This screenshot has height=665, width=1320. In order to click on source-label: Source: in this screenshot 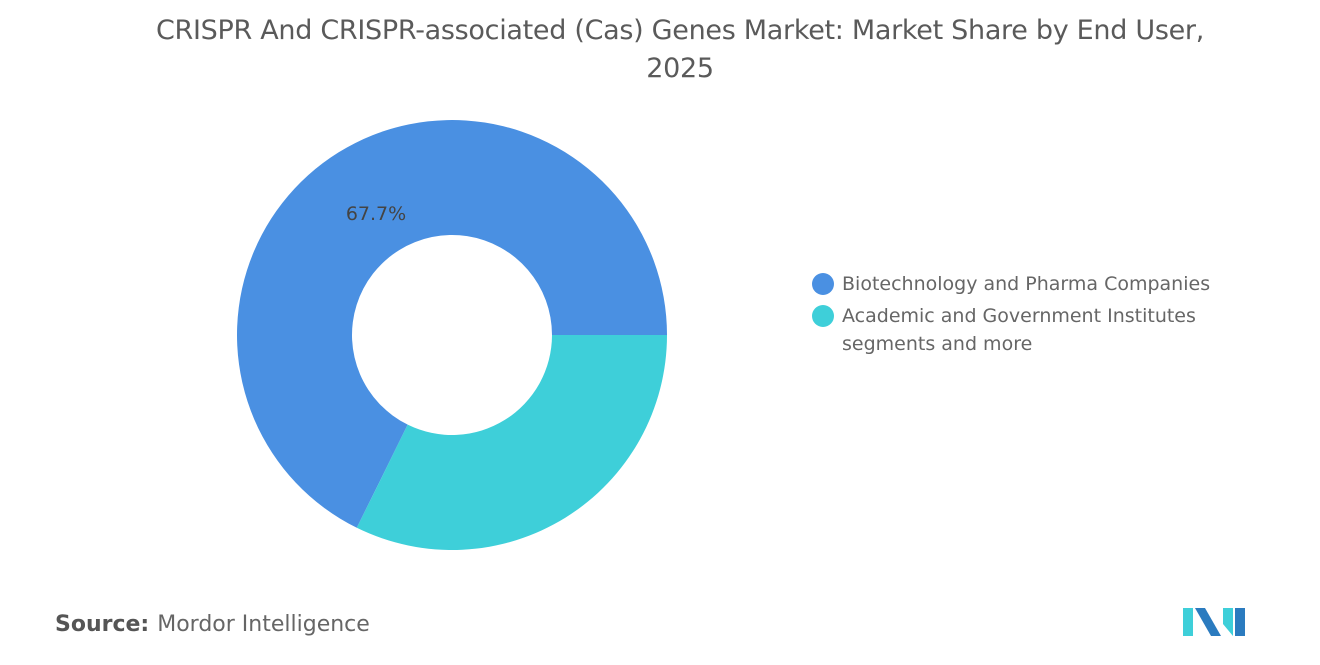, I will do `click(102, 624)`.